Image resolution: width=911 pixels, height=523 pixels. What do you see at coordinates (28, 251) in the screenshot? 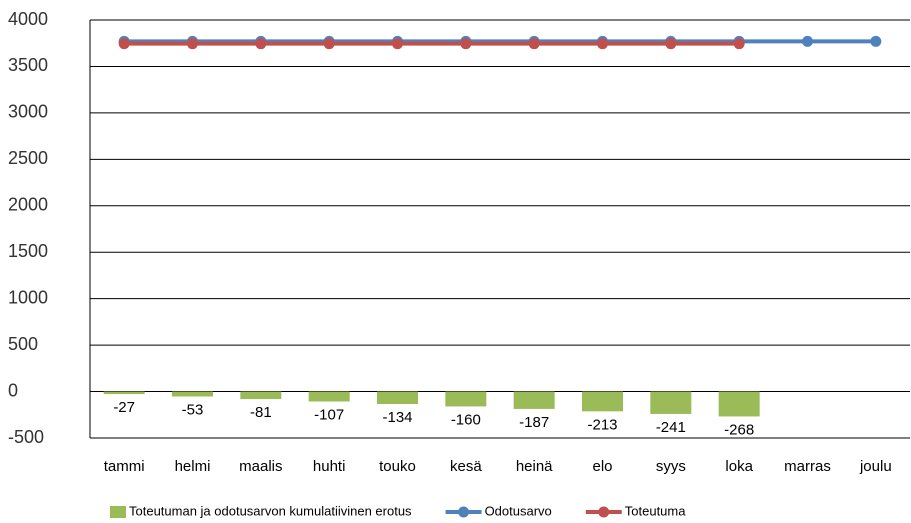
I see `y-tick-label: 1500` at bounding box center [28, 251].